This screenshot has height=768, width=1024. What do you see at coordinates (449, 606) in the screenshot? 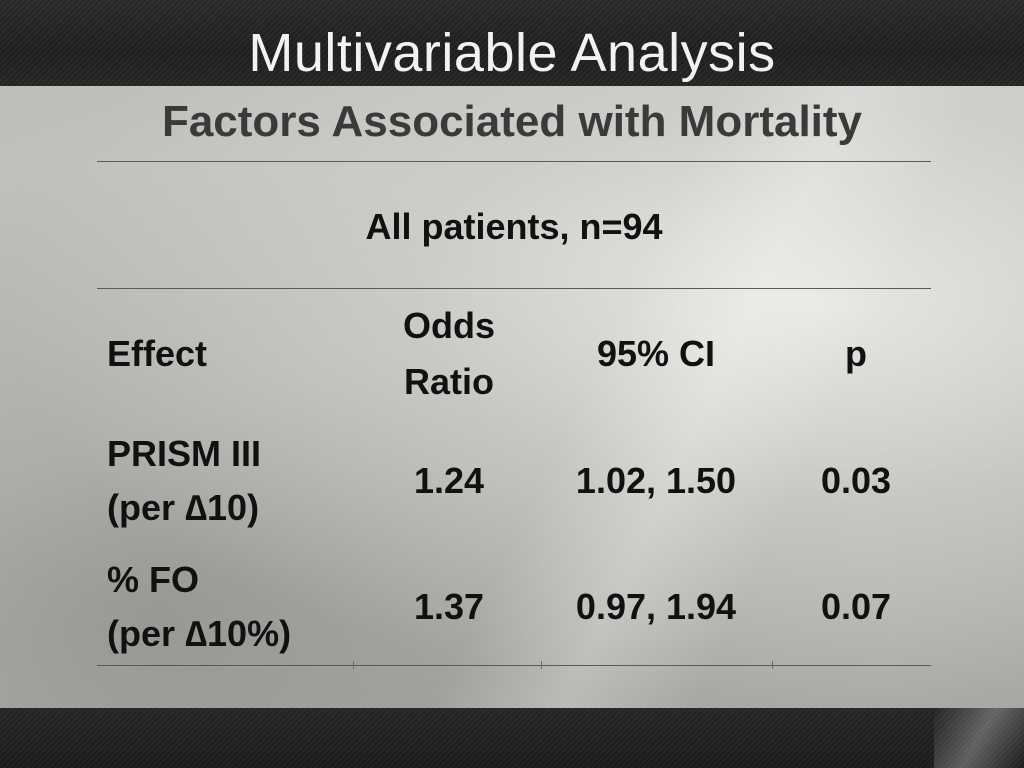
I see `row2-odds-ratio: 1.37` at bounding box center [449, 606].